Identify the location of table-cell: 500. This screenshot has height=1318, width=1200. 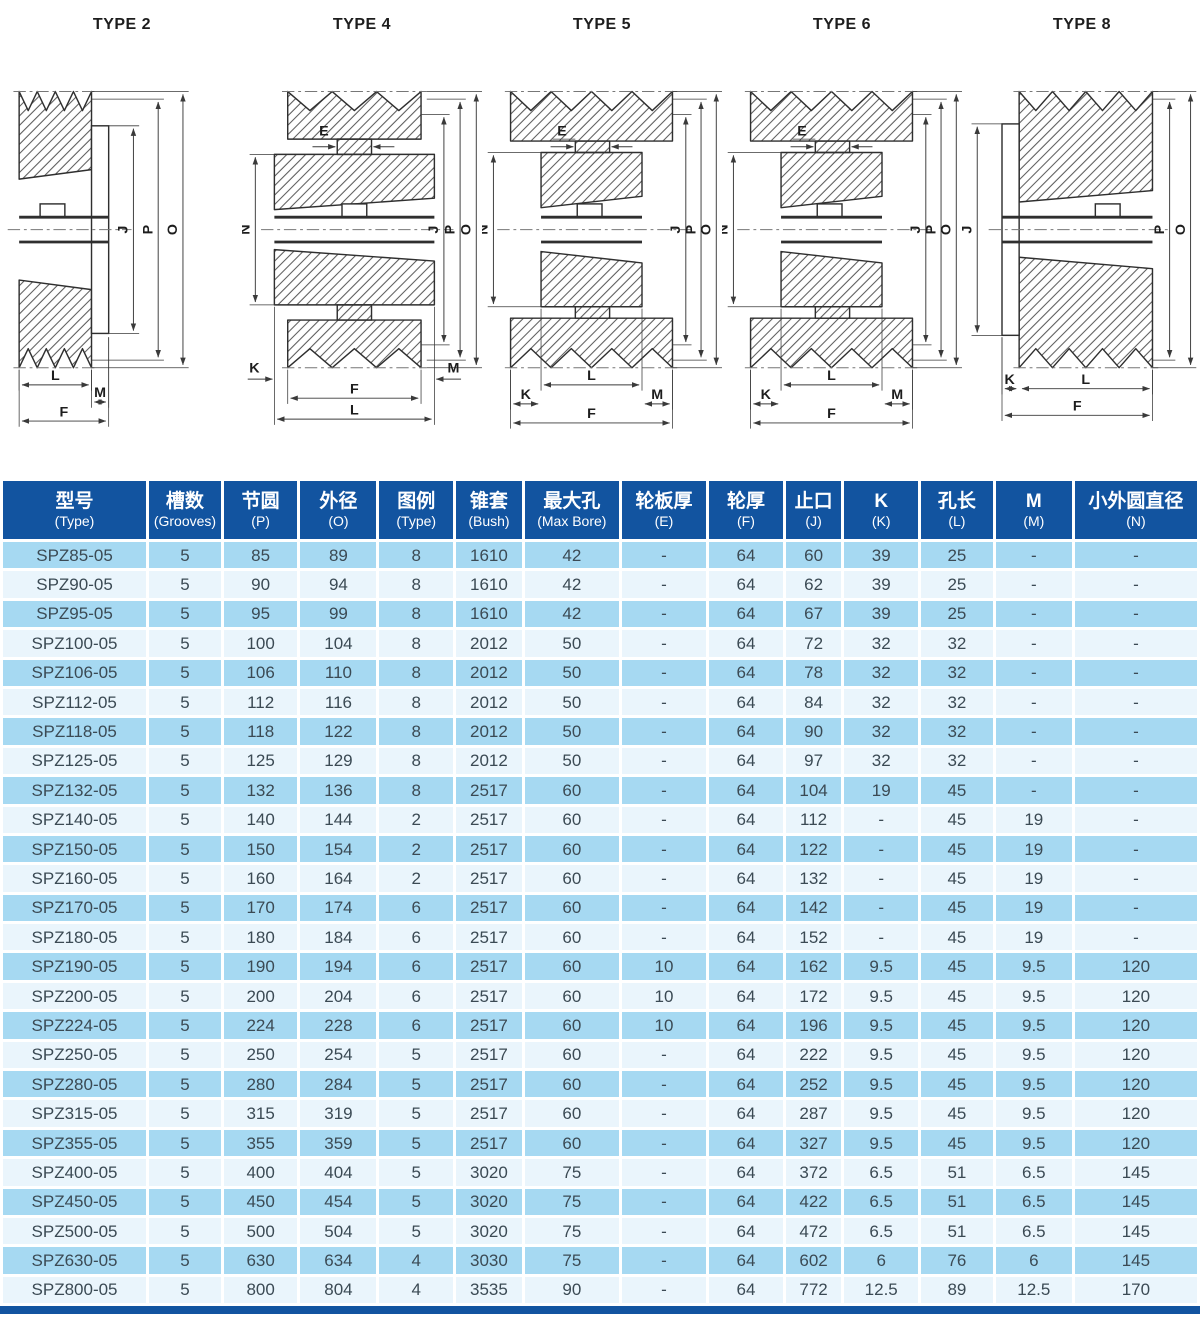
(260, 1231).